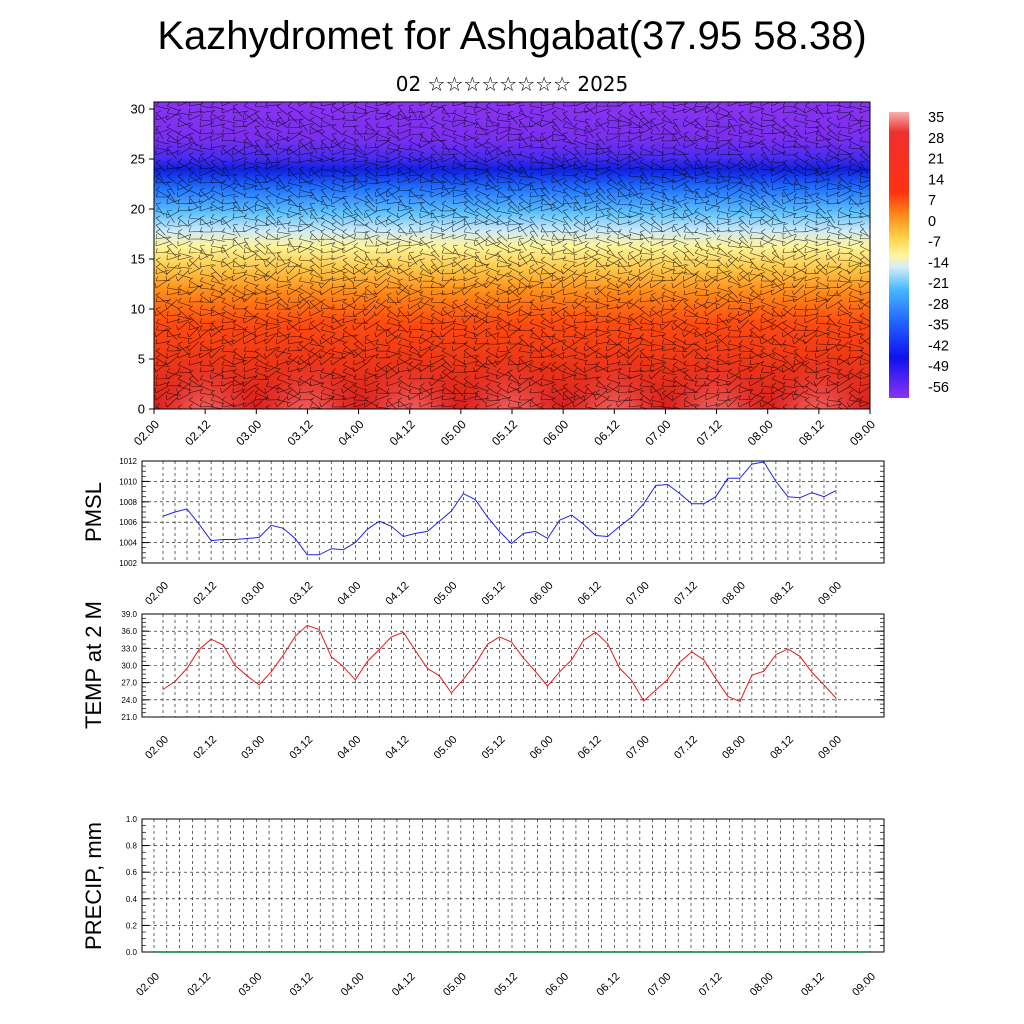  What do you see at coordinates (93, 512) in the screenshot?
I see `y-axis-title: PMSL` at bounding box center [93, 512].